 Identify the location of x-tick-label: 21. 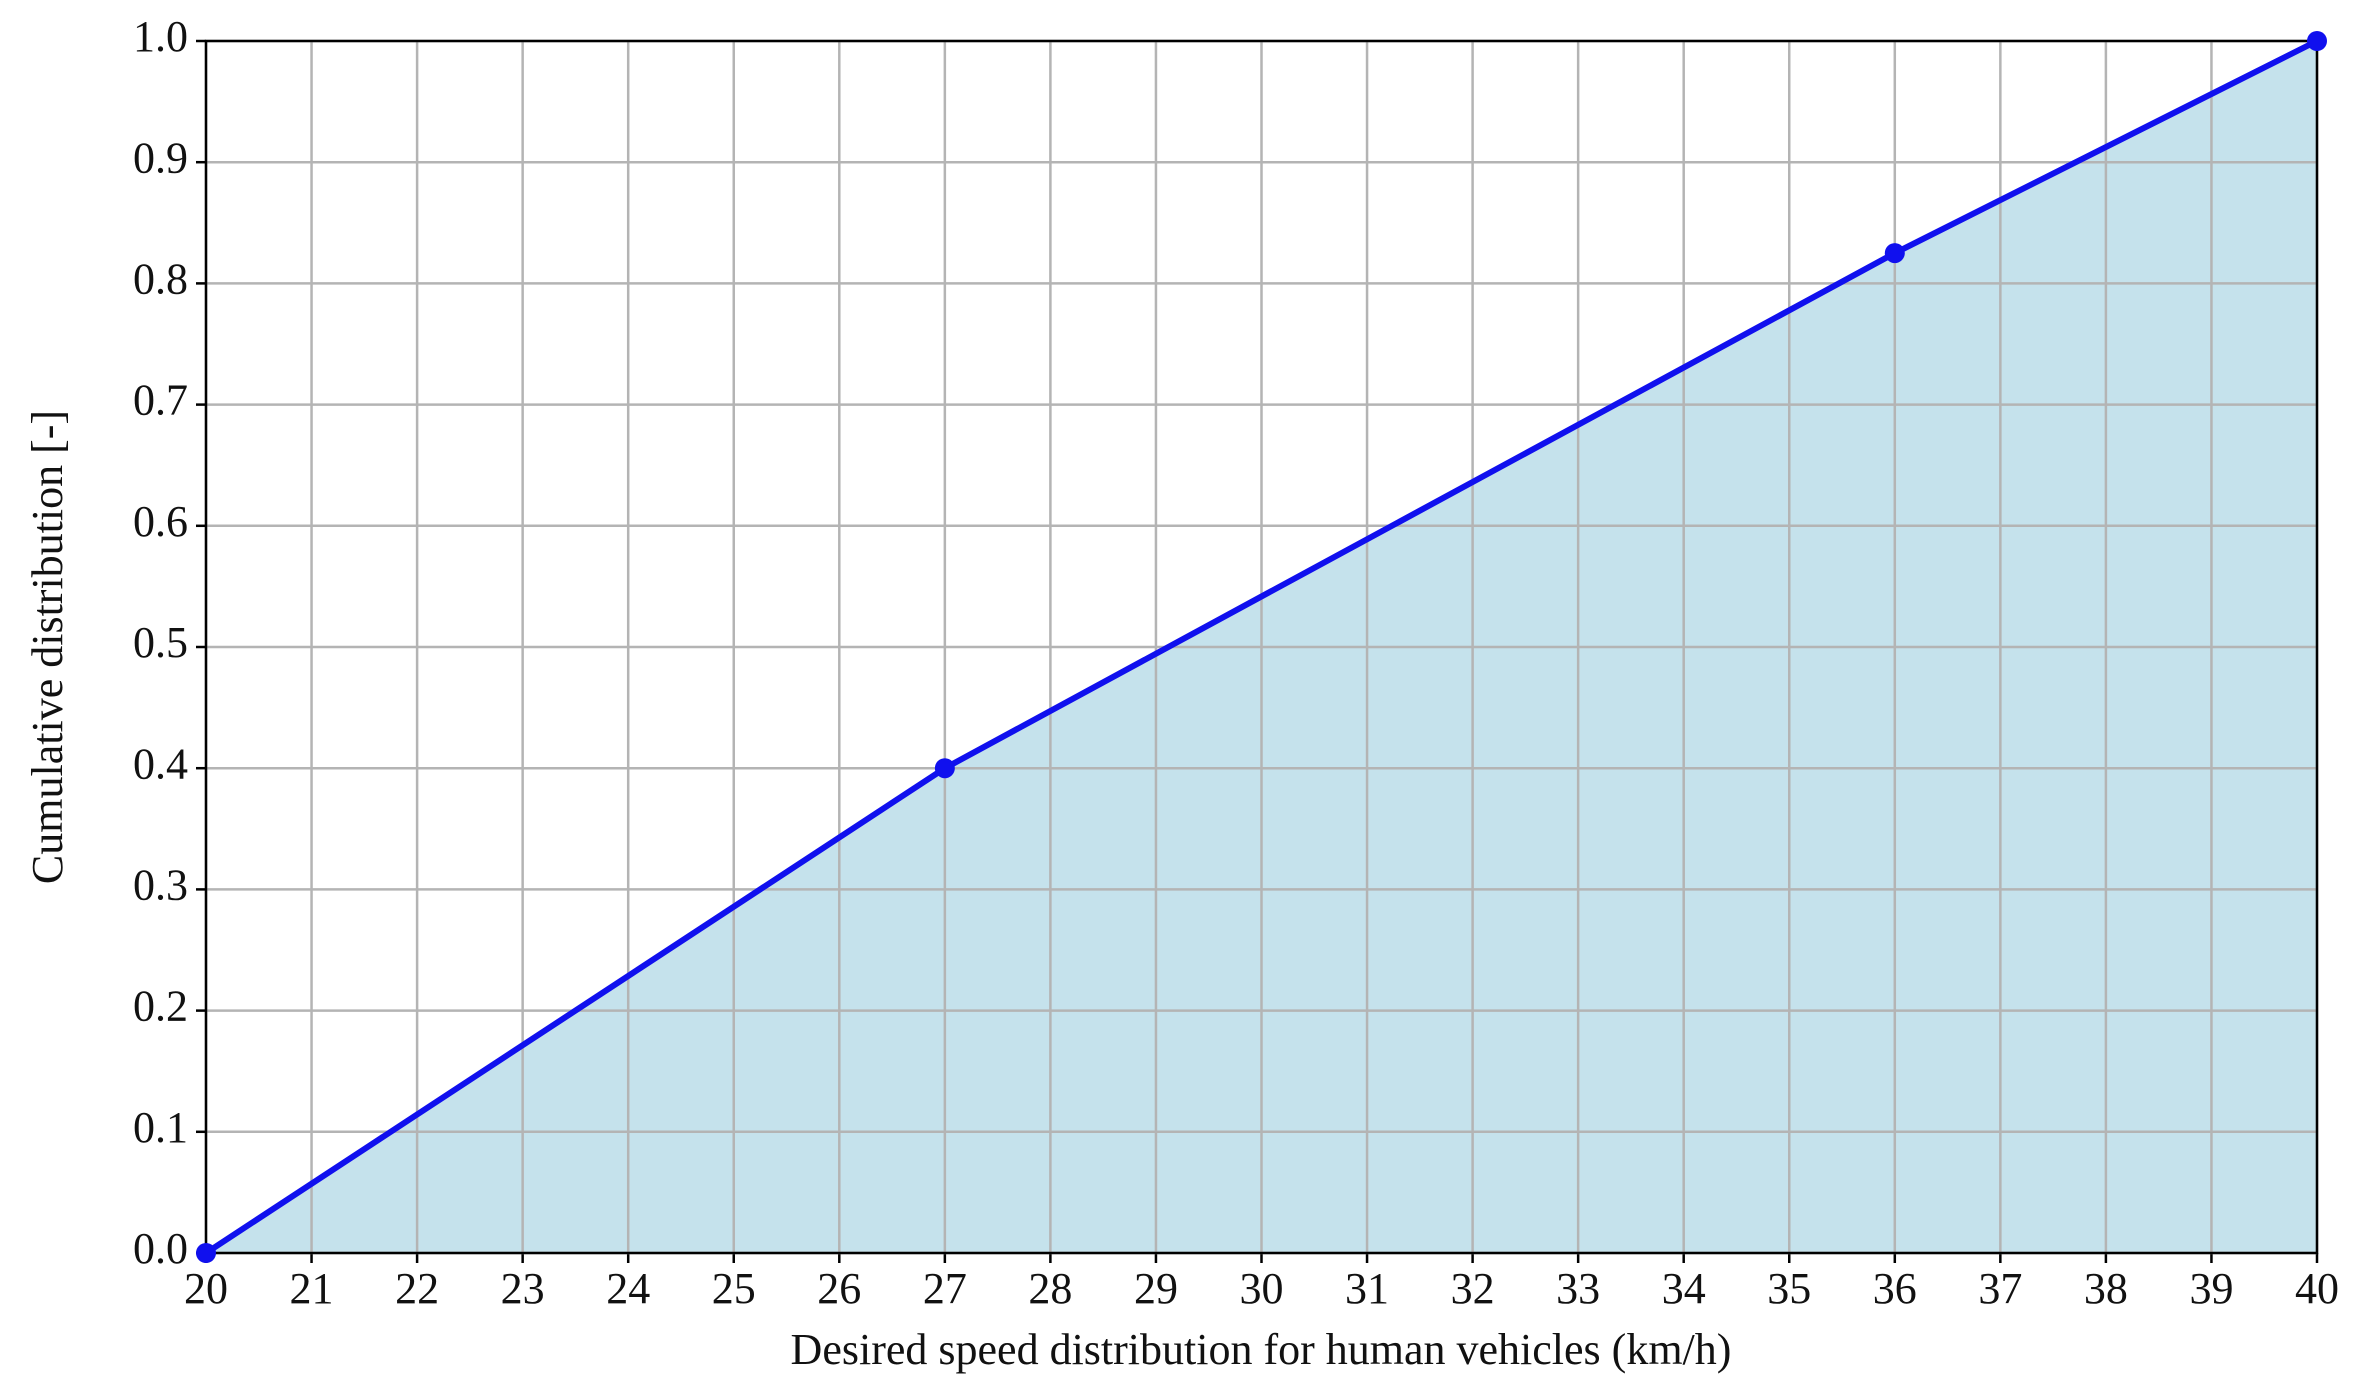
(312, 1288).